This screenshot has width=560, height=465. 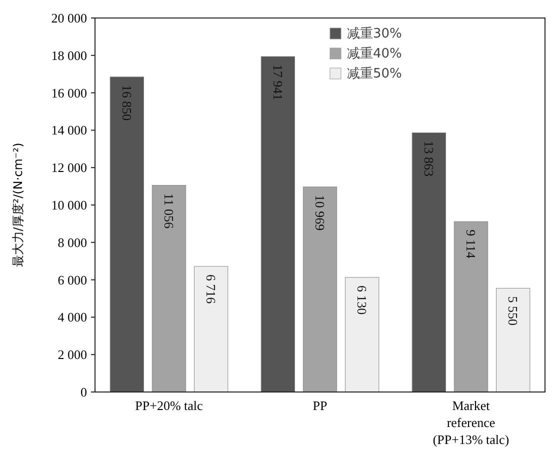 What do you see at coordinates (362, 300) in the screenshot?
I see `data-label: 6 130` at bounding box center [362, 300].